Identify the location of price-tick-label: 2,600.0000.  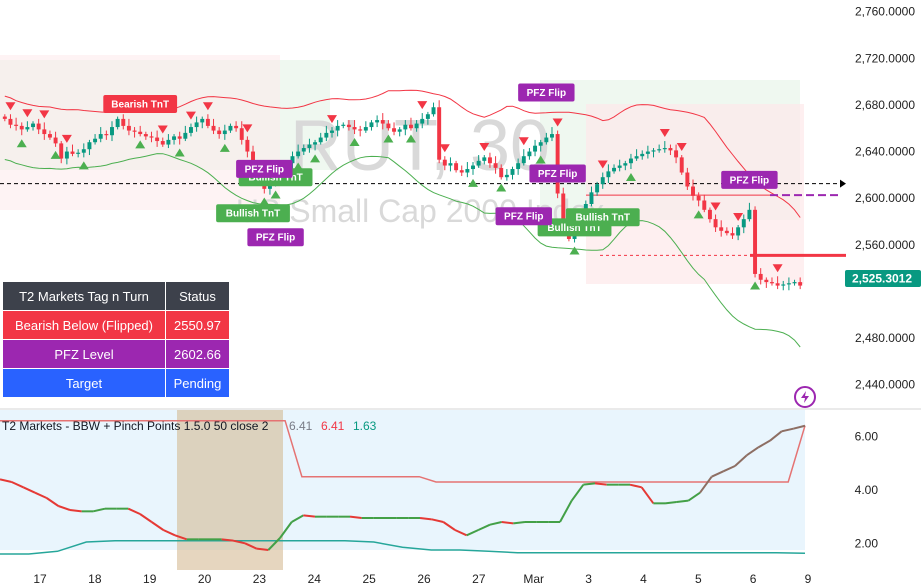
(885, 198).